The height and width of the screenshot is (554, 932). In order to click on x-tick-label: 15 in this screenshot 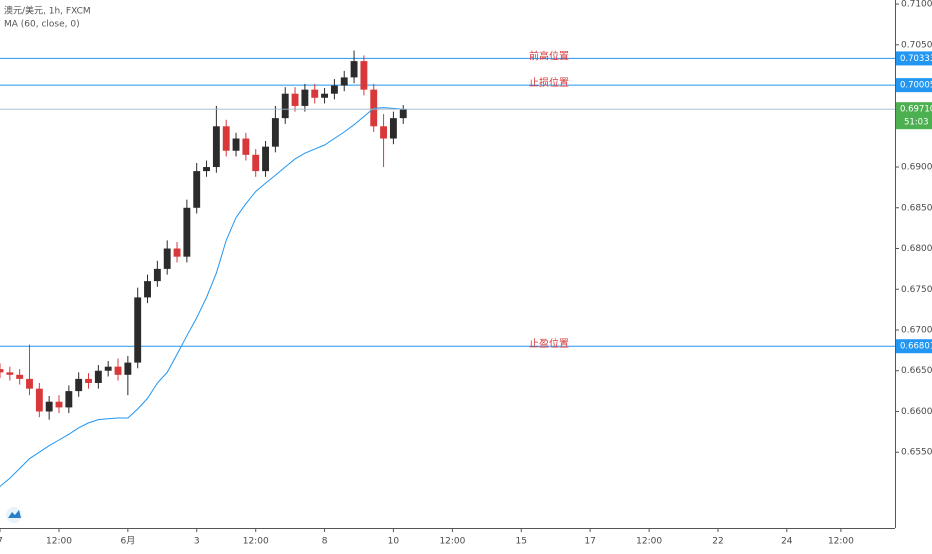, I will do `click(521, 542)`.